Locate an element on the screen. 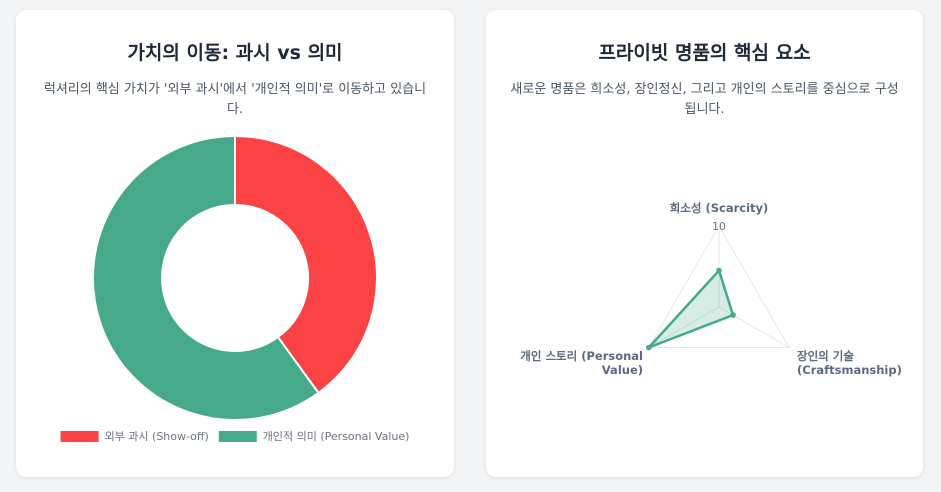  radar-grid is located at coordinates (719, 286).